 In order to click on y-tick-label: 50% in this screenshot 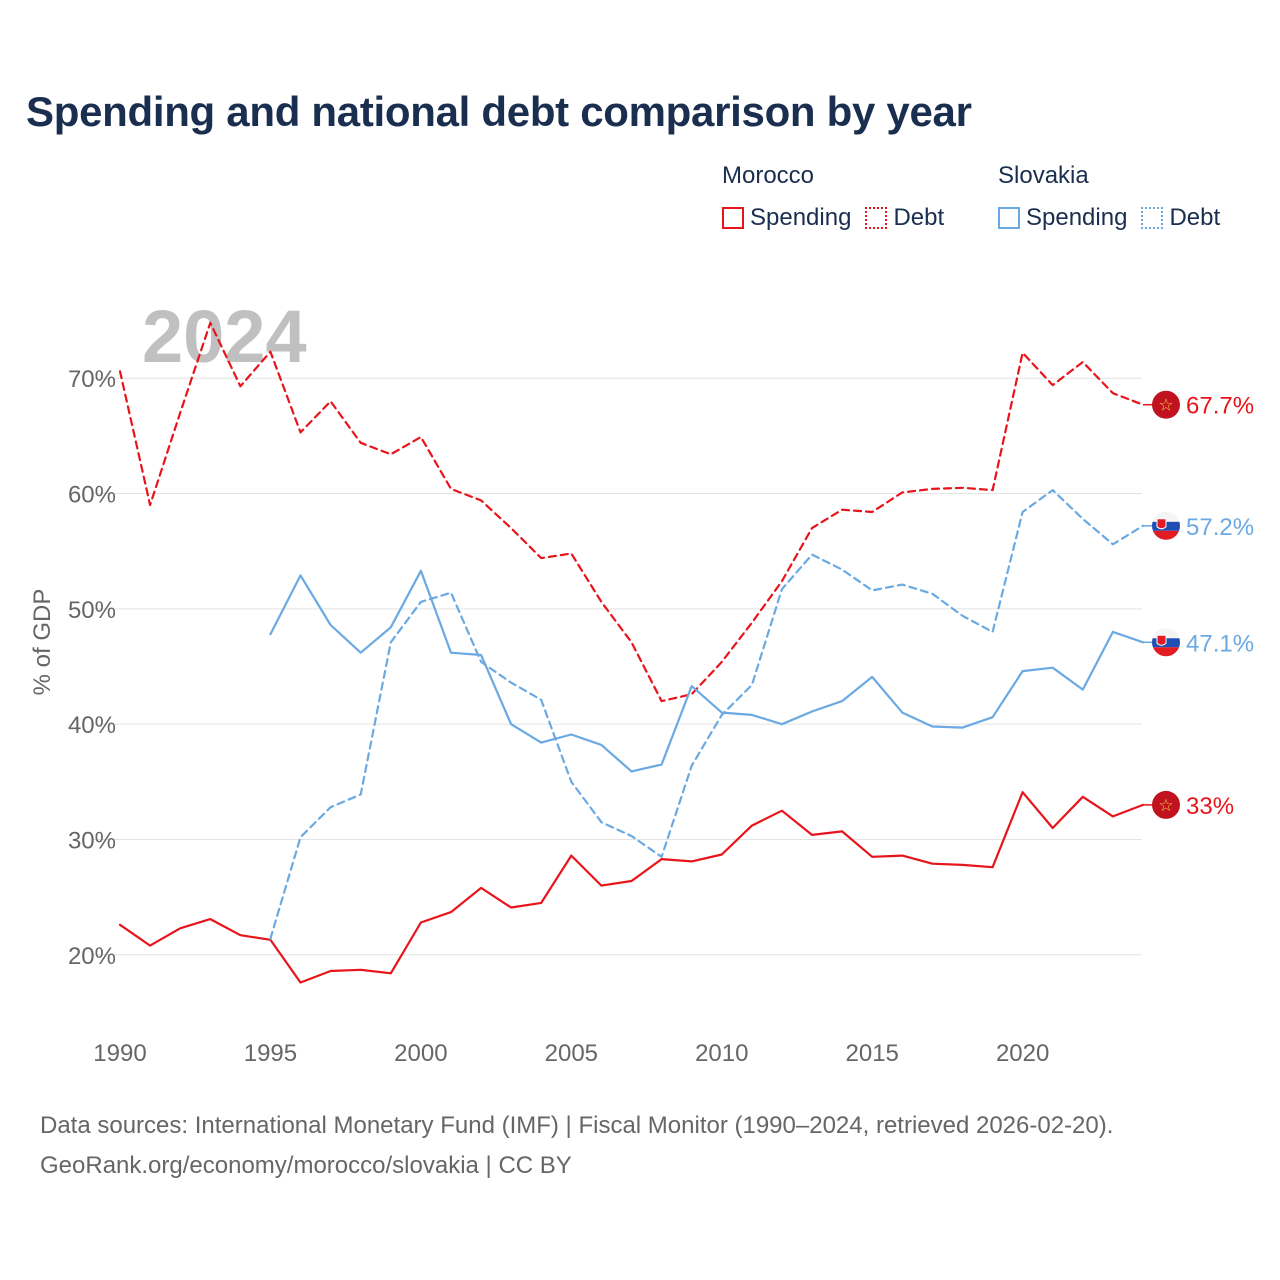, I will do `click(92, 610)`.